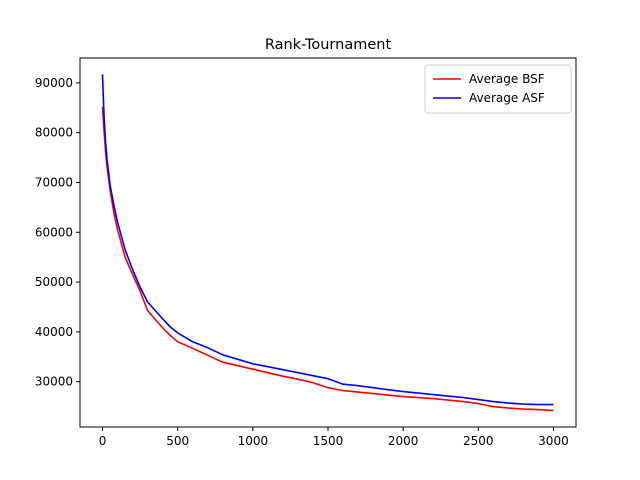 The image size is (640, 480). I want to click on y-tick-label: 40000, so click(54, 332).